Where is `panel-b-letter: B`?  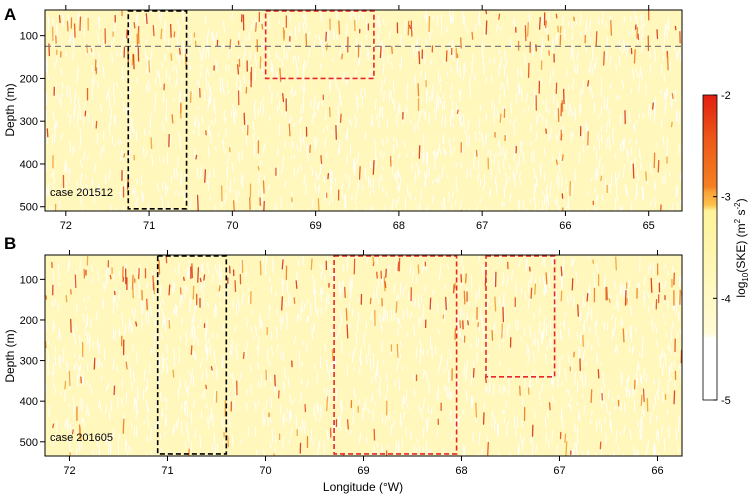
panel-b-letter: B is located at coordinates (10, 243).